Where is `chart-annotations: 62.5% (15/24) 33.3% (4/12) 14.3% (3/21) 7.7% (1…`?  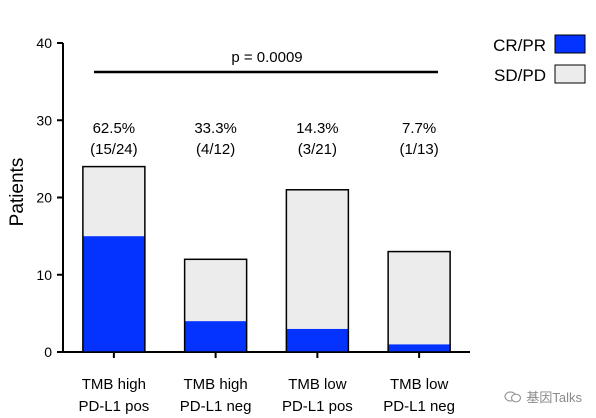 chart-annotations: 62.5% (15/24) 33.3% (4/12) 14.3% (3/21) 7.7% (1… is located at coordinates (264, 114).